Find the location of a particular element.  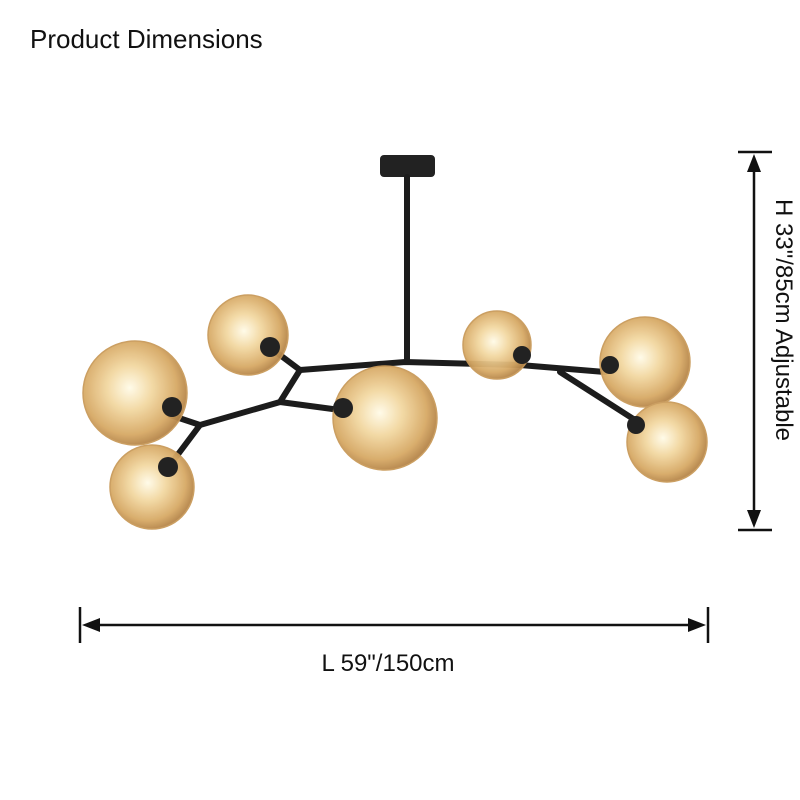

height-dimension is located at coordinates (755, 341).